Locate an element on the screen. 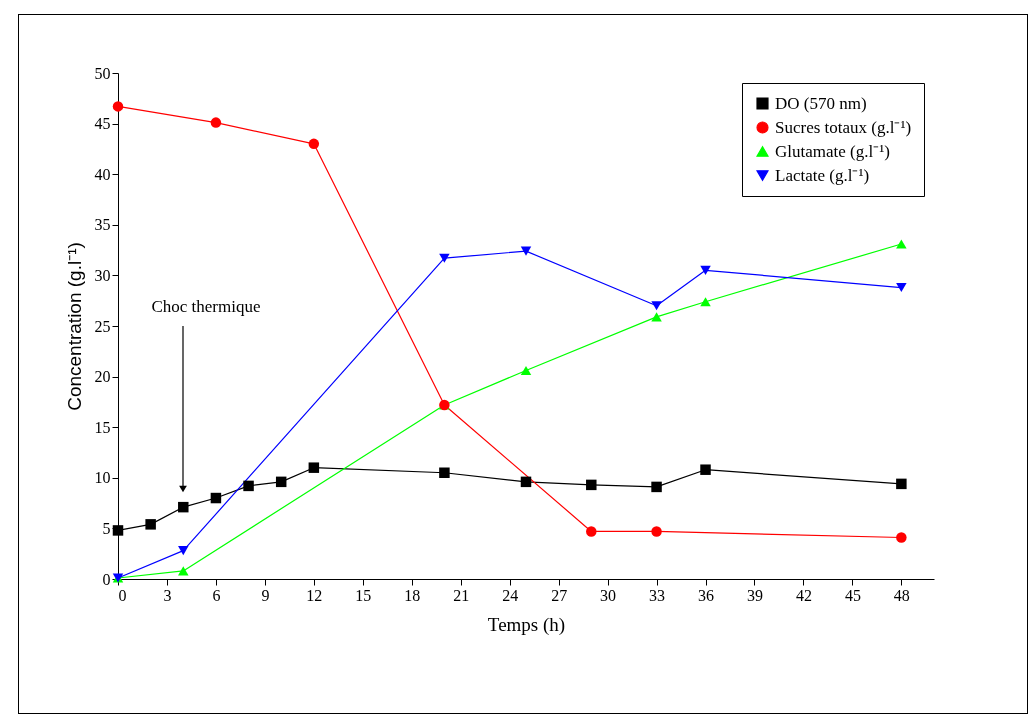 Image resolution: width=1032 pixels, height=718 pixels. y-tick-label: 40 is located at coordinates (102, 174).